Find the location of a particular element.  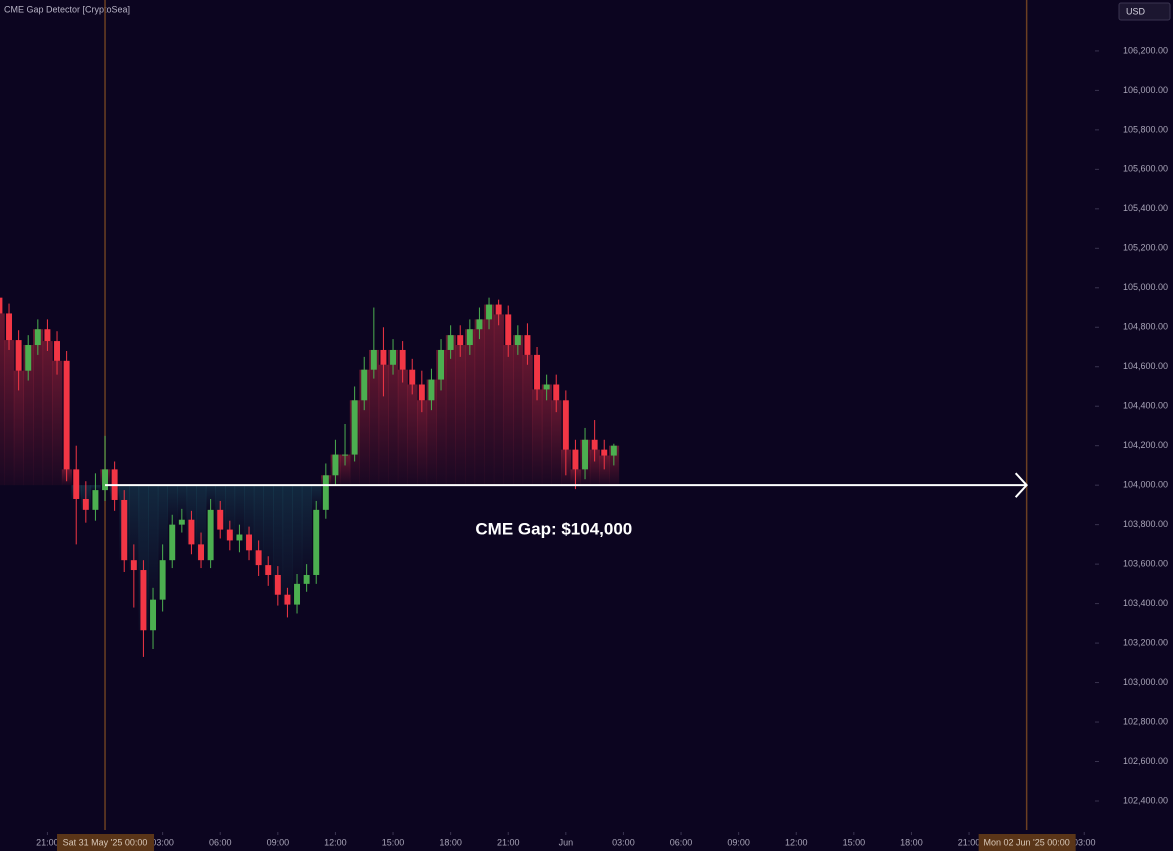

x-tick-label: 18:00 is located at coordinates (911, 842).